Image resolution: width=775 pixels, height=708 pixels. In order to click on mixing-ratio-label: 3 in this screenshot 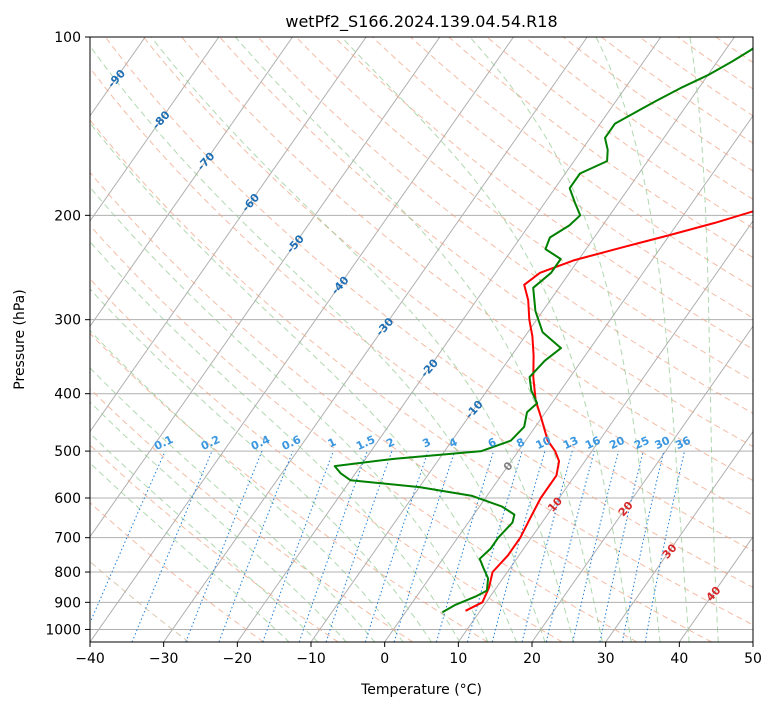, I will do `click(426, 442)`.